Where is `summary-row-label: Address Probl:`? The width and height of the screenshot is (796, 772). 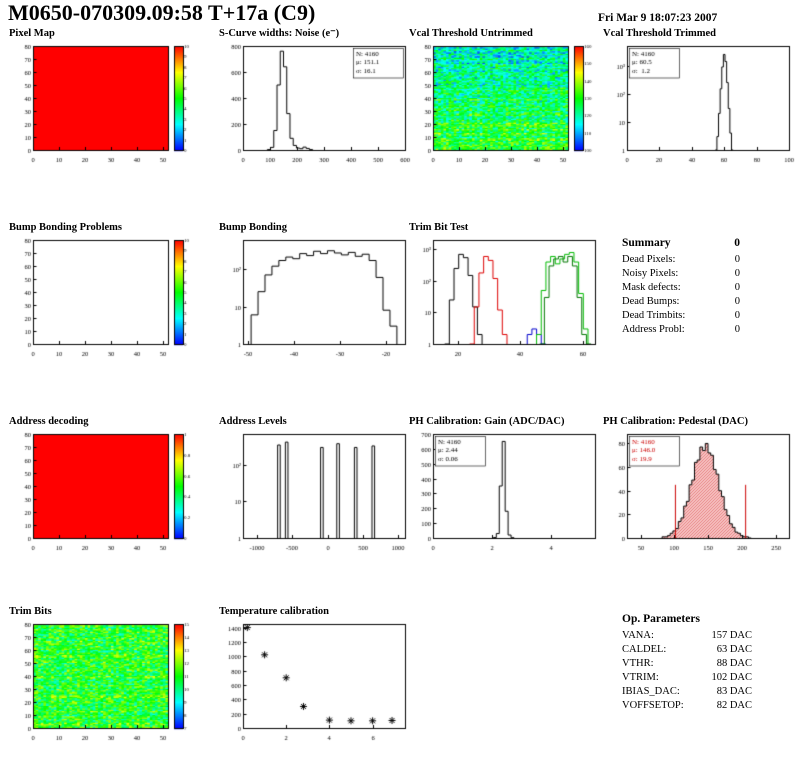 summary-row-label: Address Probl: is located at coordinates (653, 329).